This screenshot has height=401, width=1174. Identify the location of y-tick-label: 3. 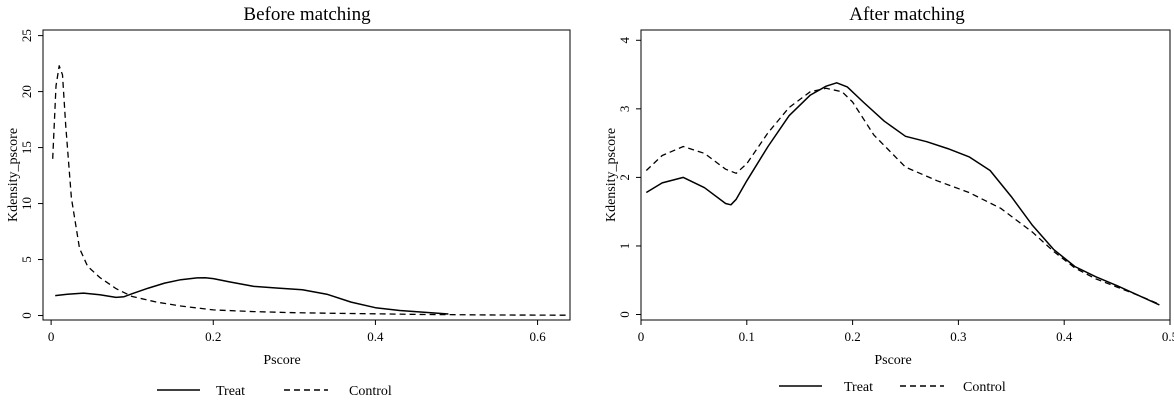
(624, 109).